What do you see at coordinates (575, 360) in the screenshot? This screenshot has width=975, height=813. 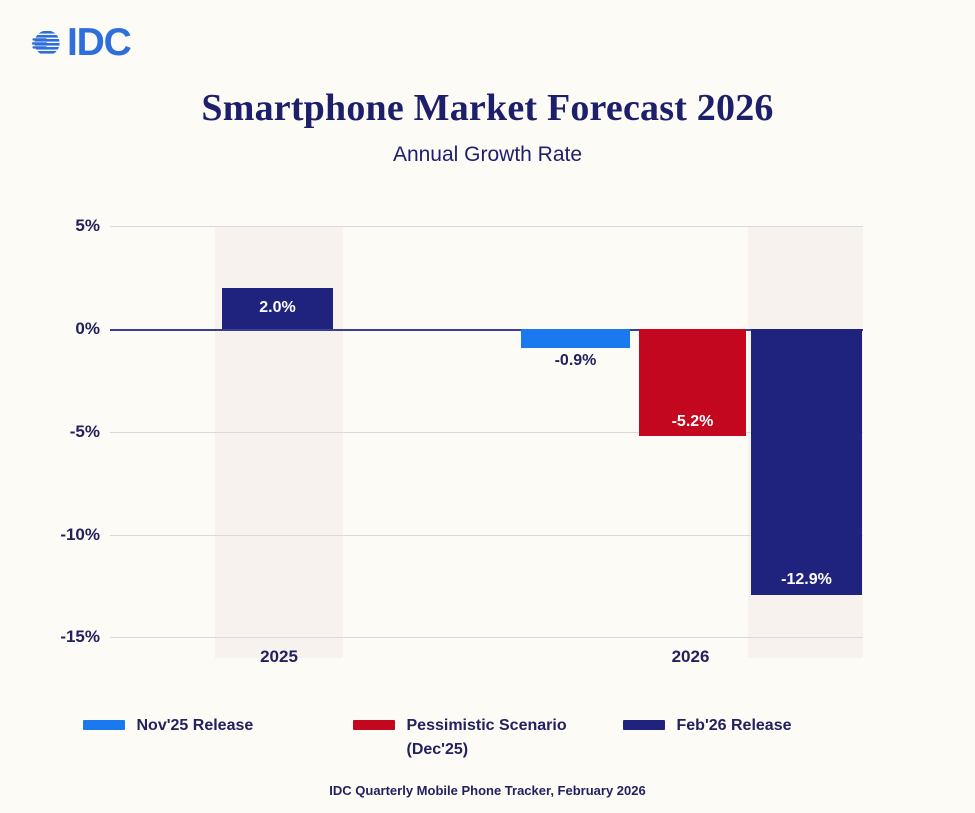 I see `bar-value-label: -0.9%` at bounding box center [575, 360].